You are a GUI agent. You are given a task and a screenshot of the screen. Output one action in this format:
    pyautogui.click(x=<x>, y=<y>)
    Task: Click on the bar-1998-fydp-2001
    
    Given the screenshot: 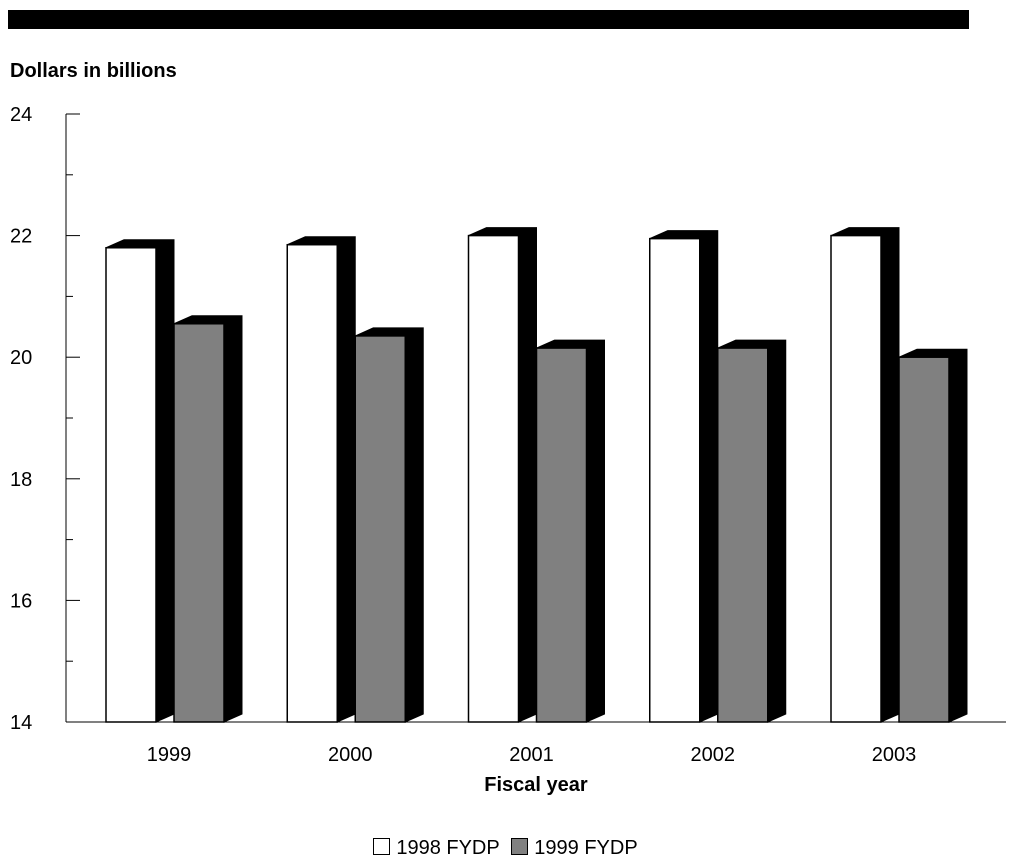 What is the action you would take?
    pyautogui.click(x=493, y=478)
    